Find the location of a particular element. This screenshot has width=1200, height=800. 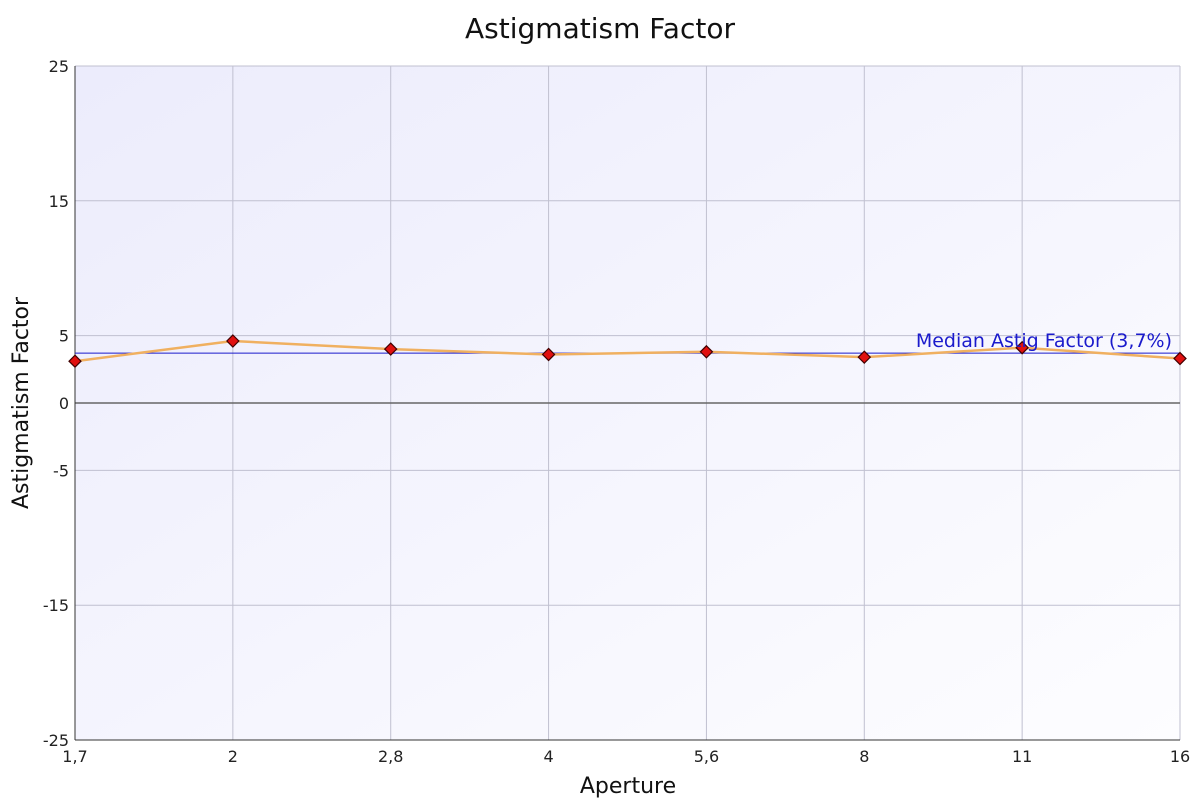

x-tick-label: 2 is located at coordinates (233, 756).